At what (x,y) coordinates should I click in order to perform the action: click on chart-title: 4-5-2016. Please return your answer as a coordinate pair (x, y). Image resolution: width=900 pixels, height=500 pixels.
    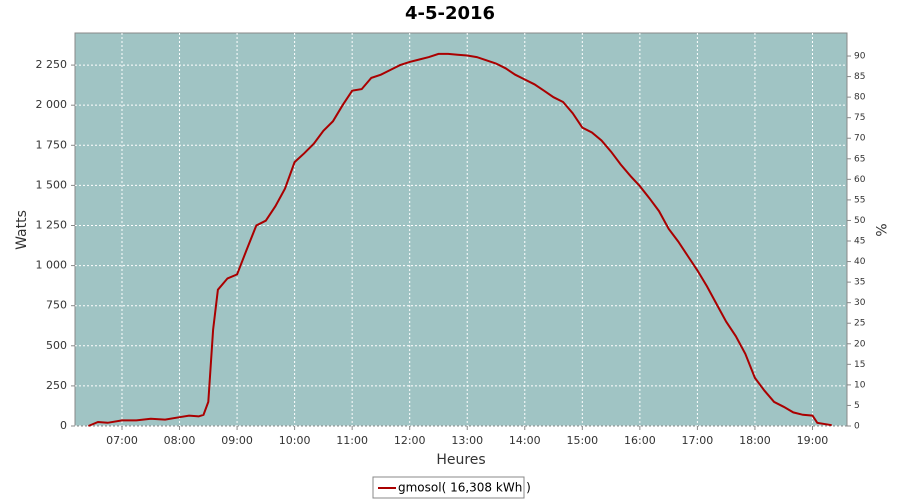
    Looking at the image, I should click on (450, 13).